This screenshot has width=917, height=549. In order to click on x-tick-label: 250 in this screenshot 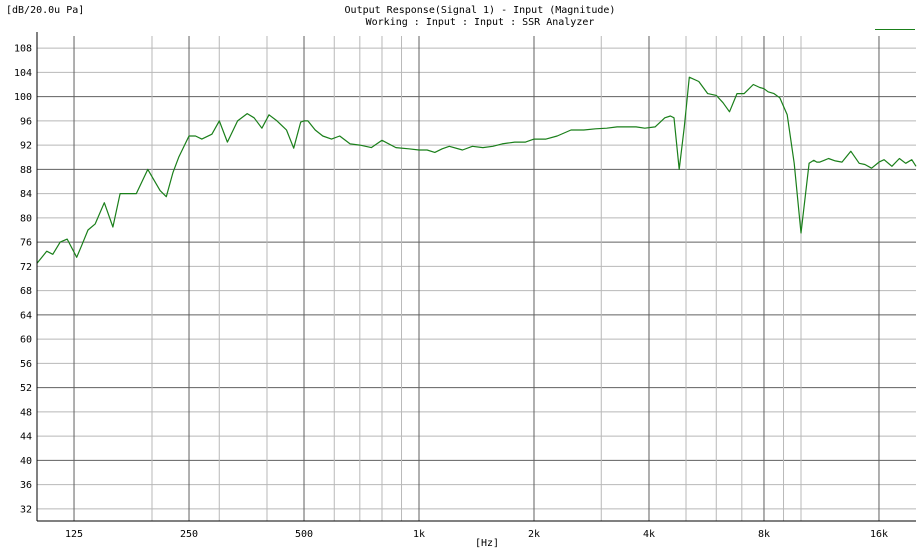, I will do `click(189, 534)`.